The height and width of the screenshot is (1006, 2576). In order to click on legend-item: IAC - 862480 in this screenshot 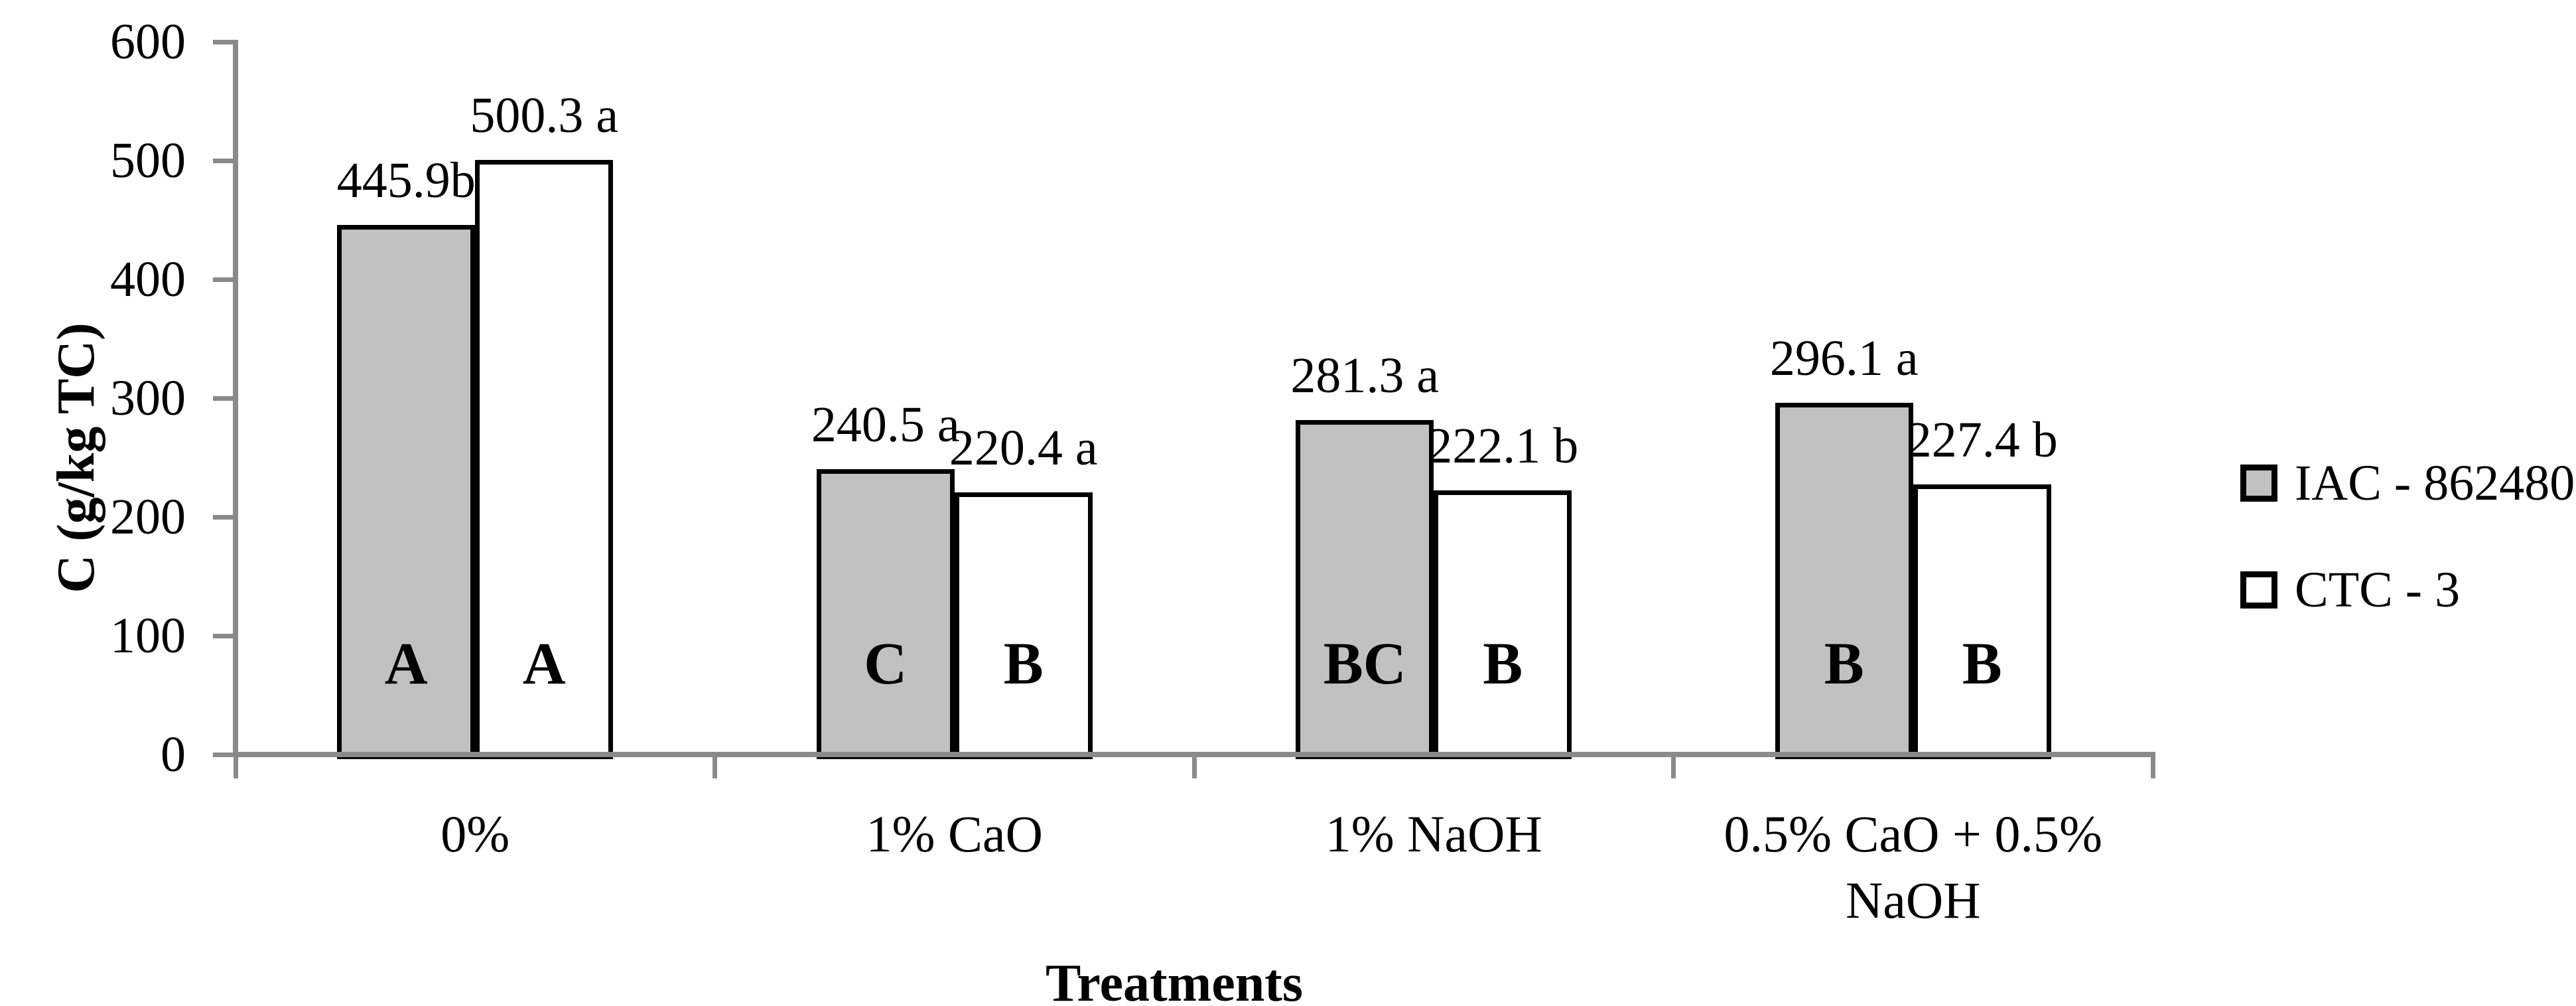, I will do `click(2407, 483)`.